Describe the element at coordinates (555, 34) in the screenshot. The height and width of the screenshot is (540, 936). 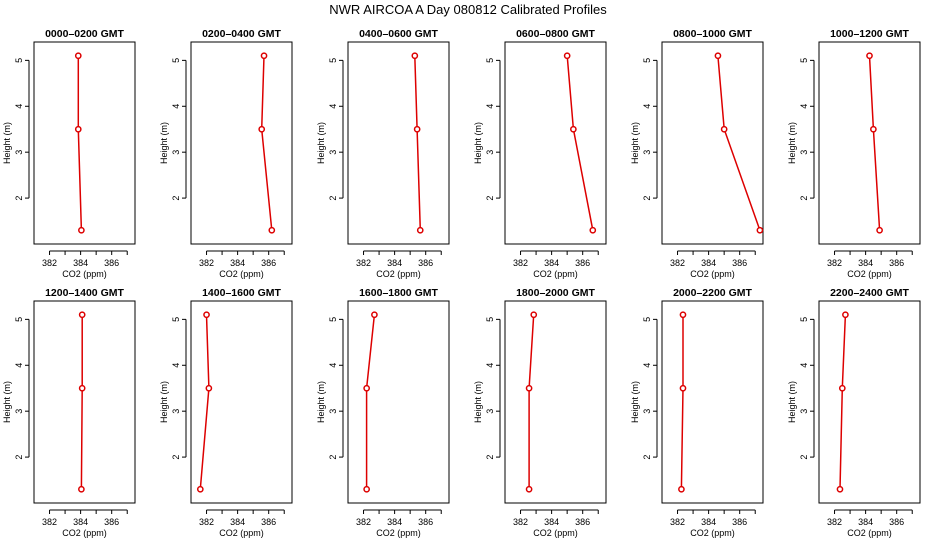
I see `panel-title: 0600–0800 GMT` at that location.